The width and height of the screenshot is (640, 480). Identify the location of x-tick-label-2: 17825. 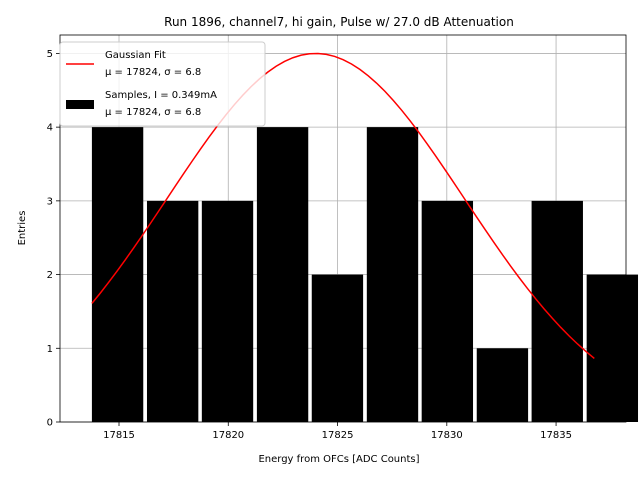
(338, 435).